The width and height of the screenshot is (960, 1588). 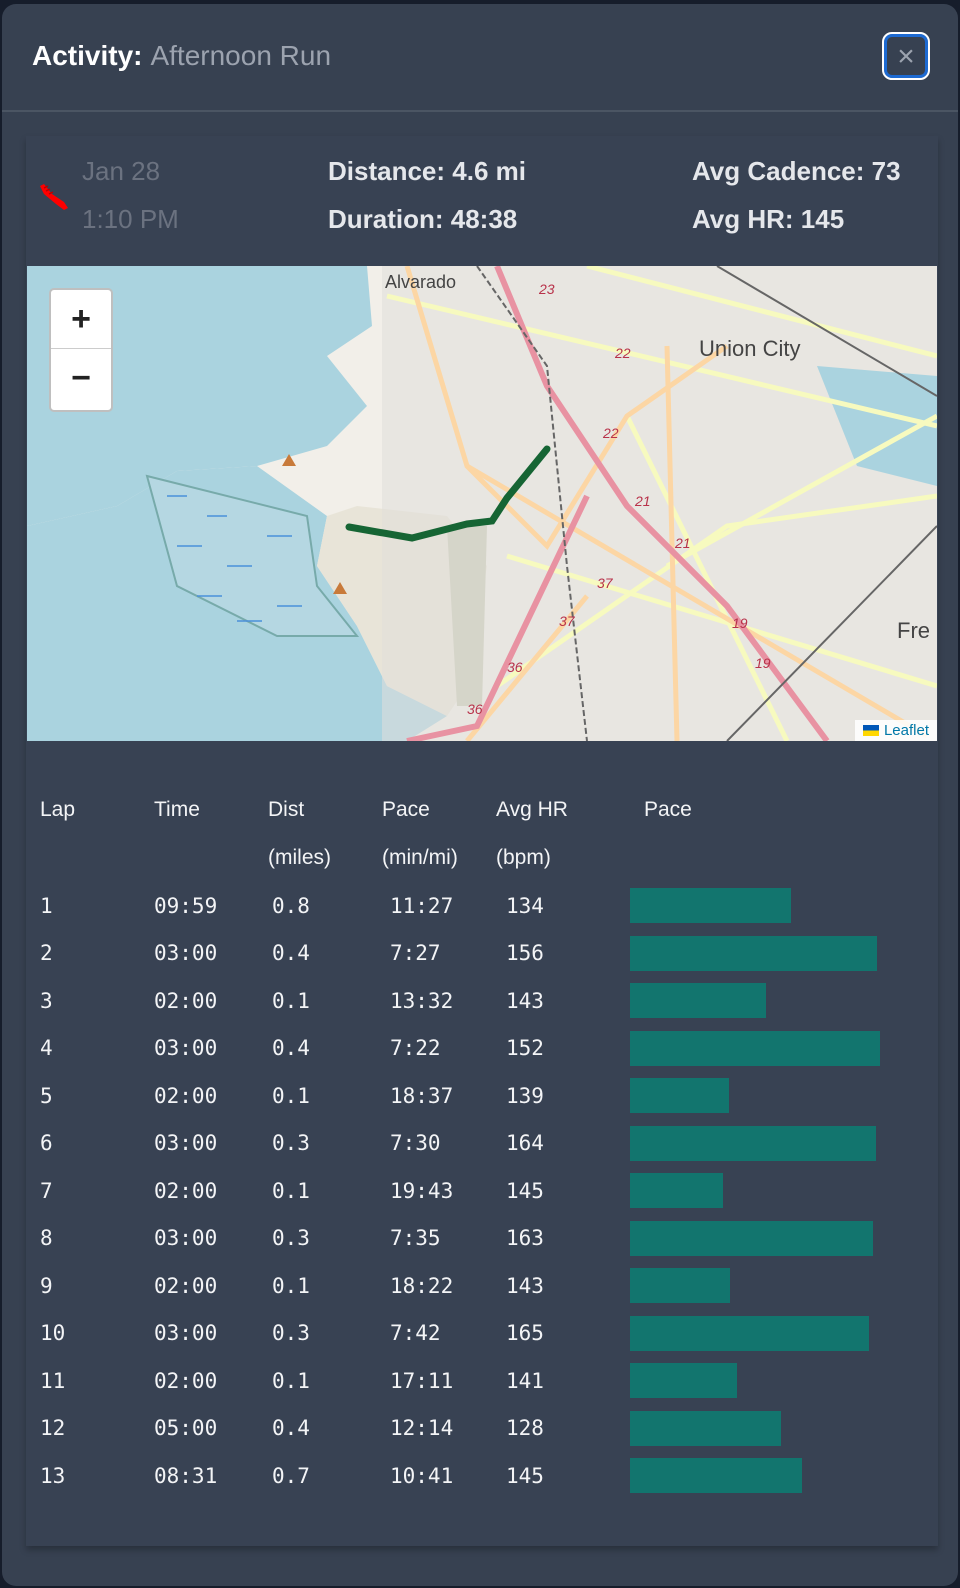 What do you see at coordinates (46, 1048) in the screenshot?
I see `lap-number: 4` at bounding box center [46, 1048].